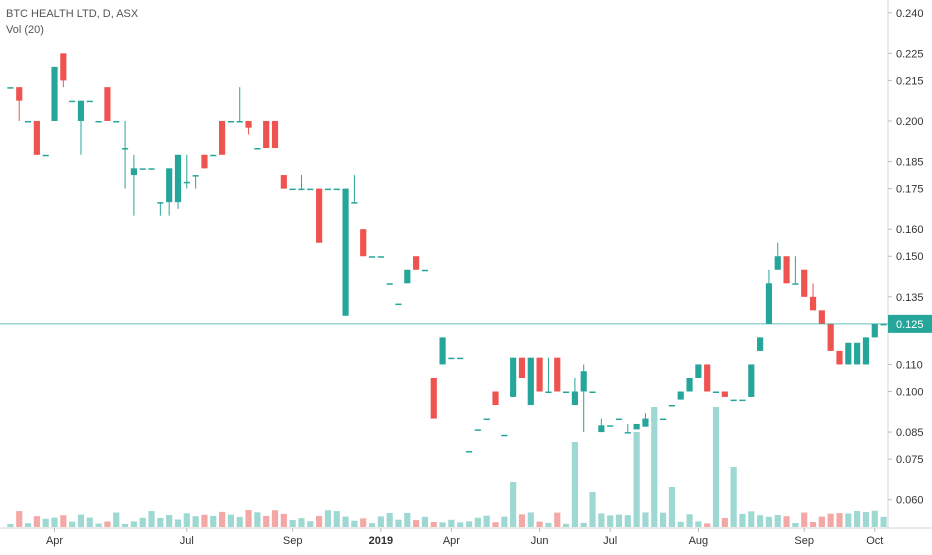 The height and width of the screenshot is (555, 932). Describe the element at coordinates (910, 163) in the screenshot. I see `price-tick-label: 0.185` at that location.